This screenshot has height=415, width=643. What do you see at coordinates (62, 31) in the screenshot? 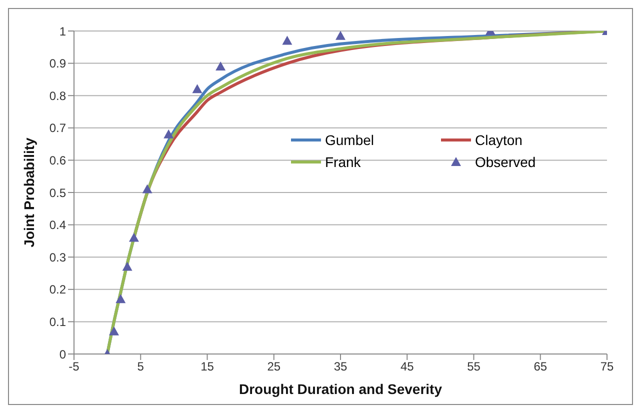
I see `y-tick-label: 1` at bounding box center [62, 31].